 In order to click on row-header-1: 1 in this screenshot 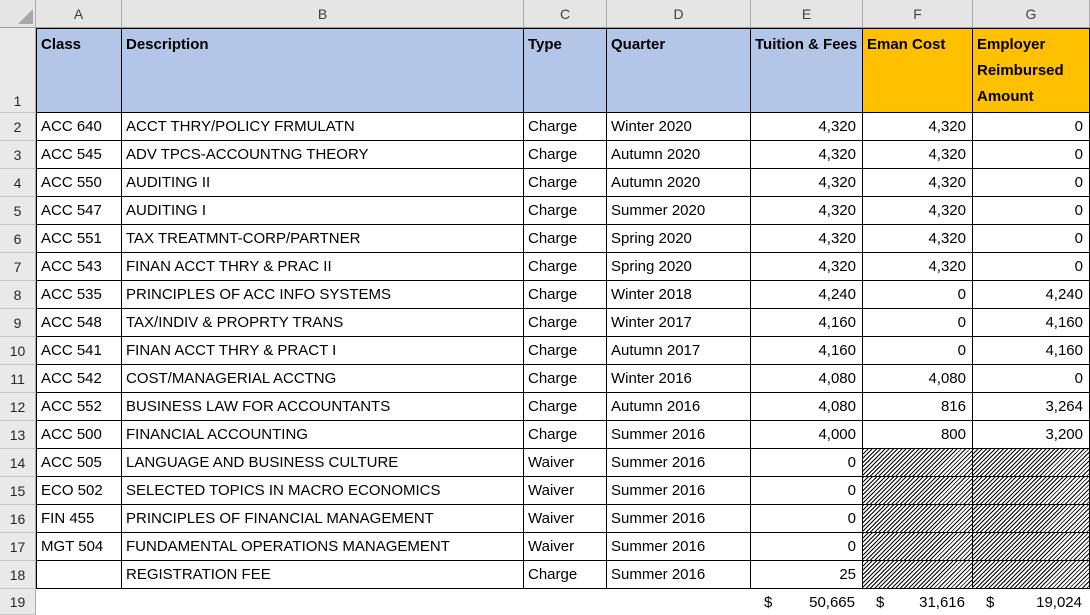, I will do `click(18, 70)`.